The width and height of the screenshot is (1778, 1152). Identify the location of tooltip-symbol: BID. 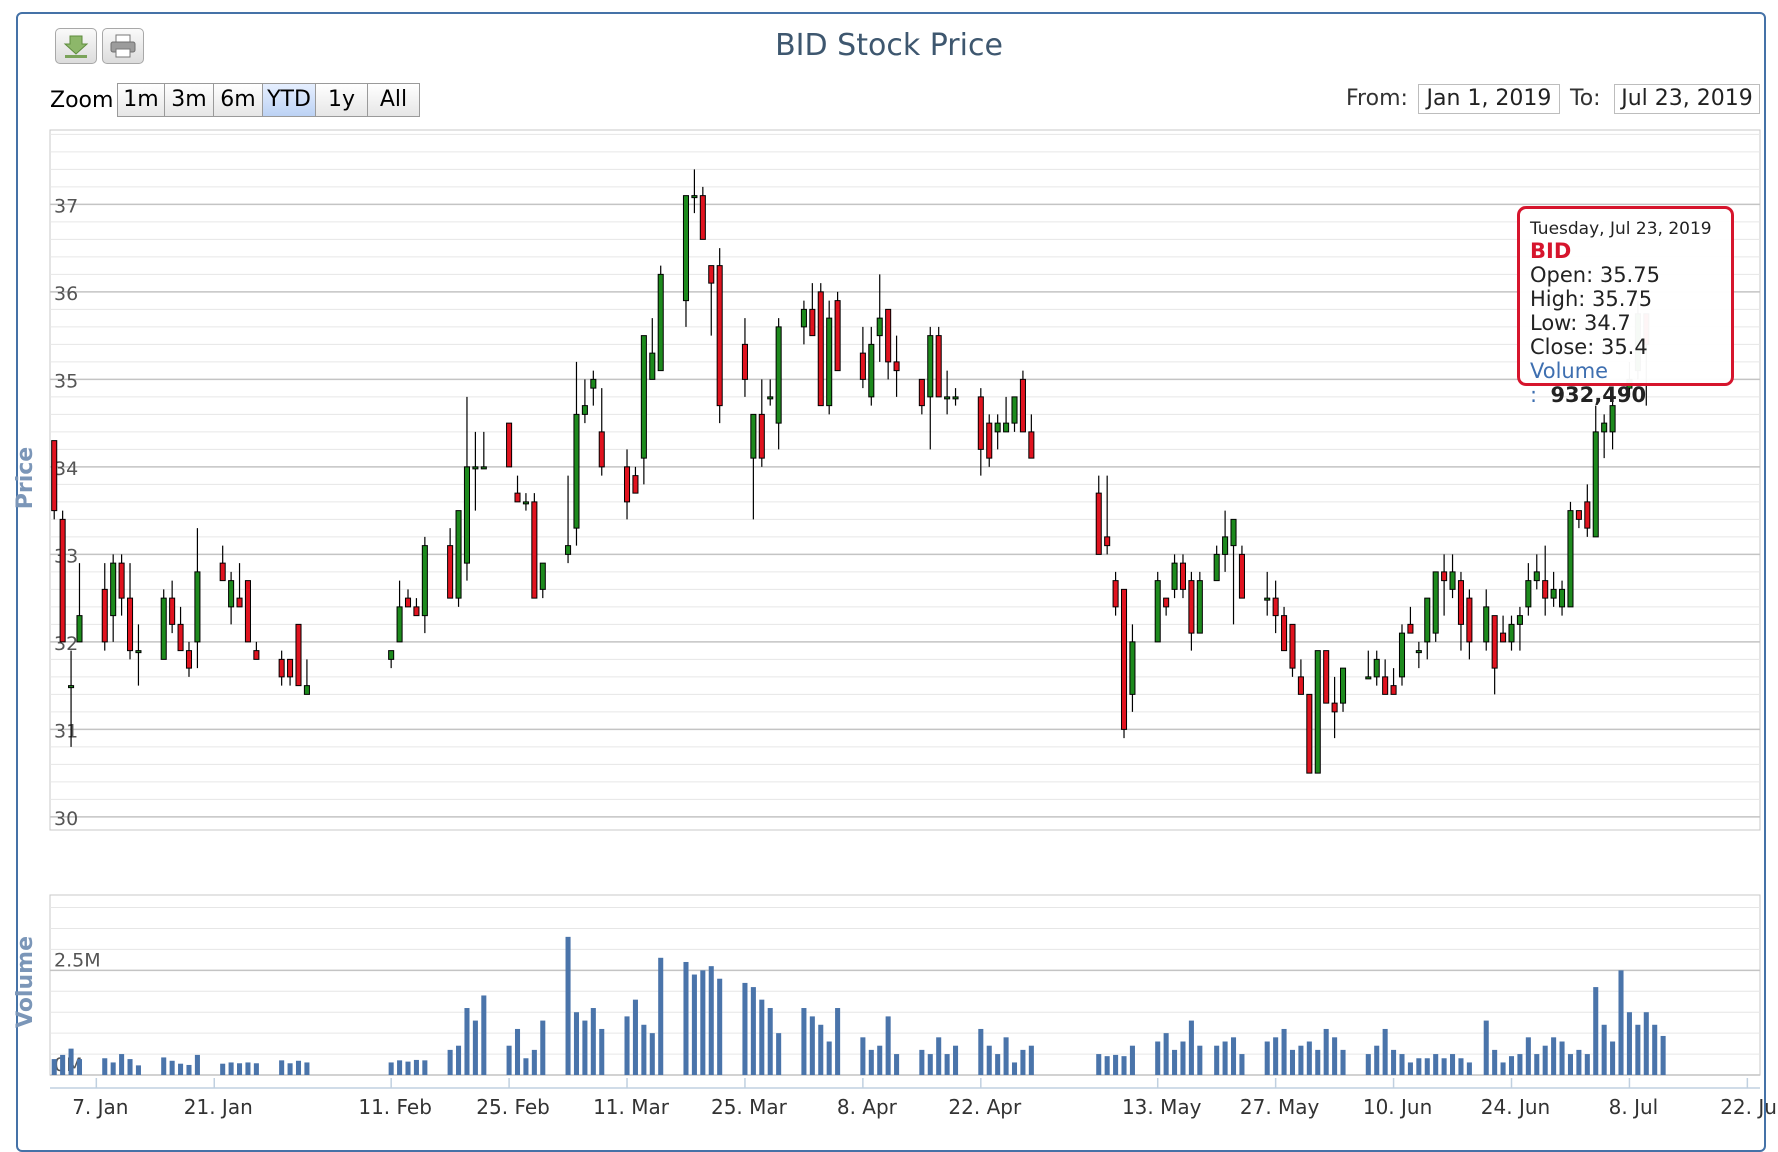
(1551, 251).